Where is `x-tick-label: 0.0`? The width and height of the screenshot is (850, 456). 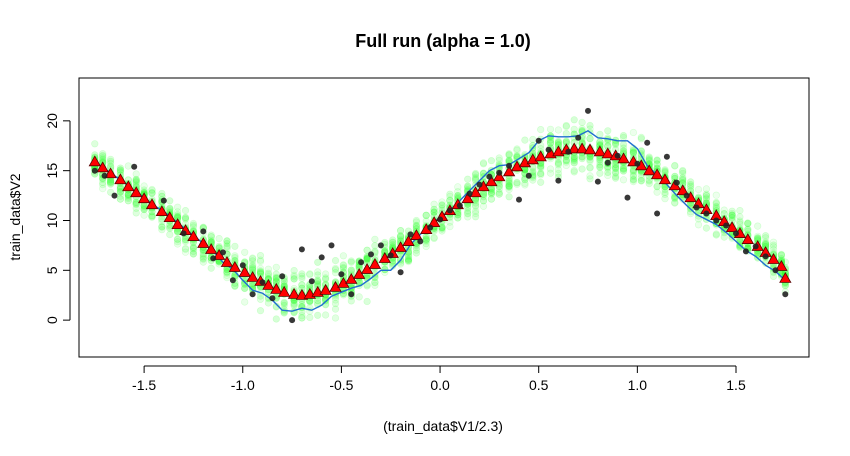 x-tick-label: 0.0 is located at coordinates (440, 385).